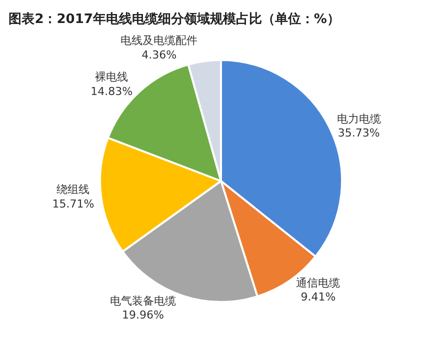 The image size is (435, 342). What do you see at coordinates (318, 283) in the screenshot?
I see `slice-label: 通信电缆` at bounding box center [318, 283].